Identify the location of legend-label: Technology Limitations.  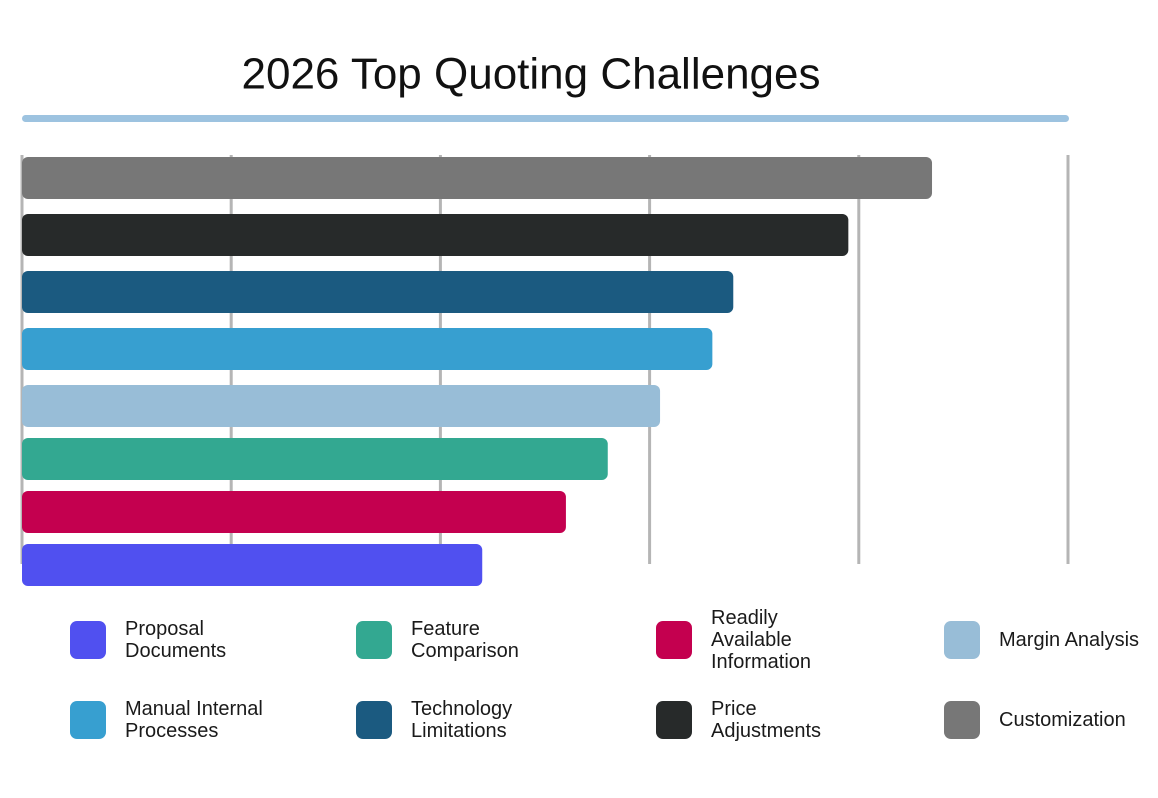
(462, 720).